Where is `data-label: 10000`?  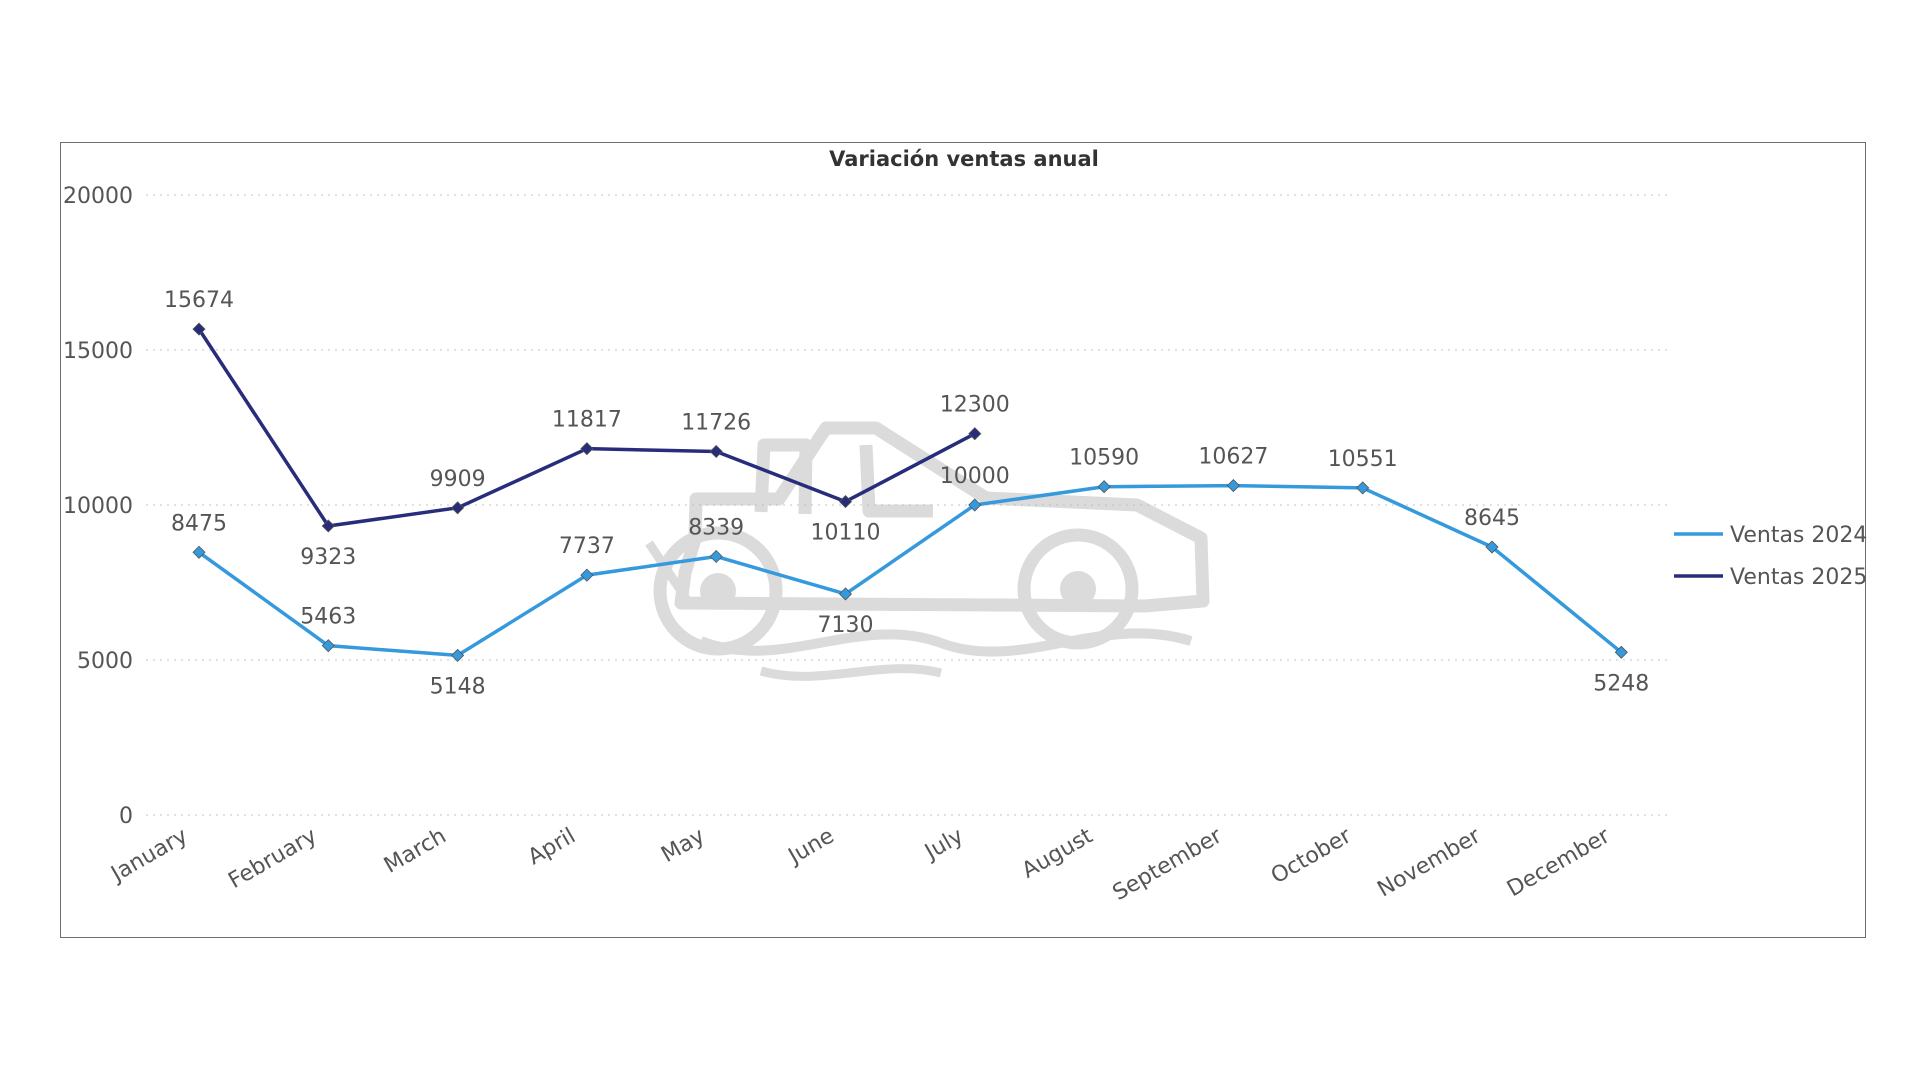 data-label: 10000 is located at coordinates (975, 476).